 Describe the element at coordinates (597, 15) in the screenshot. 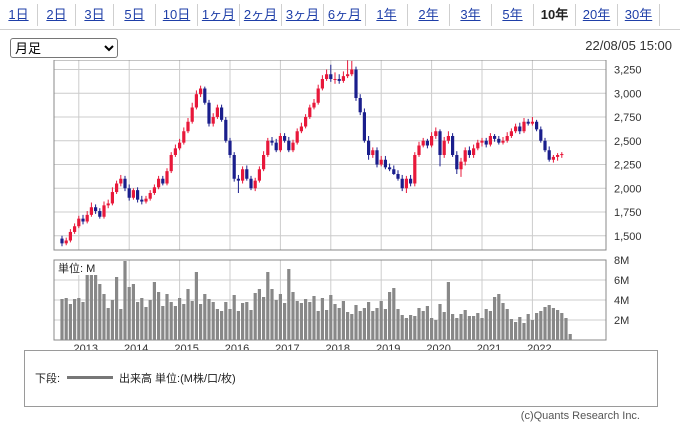

I see `tab-14: 20年` at that location.